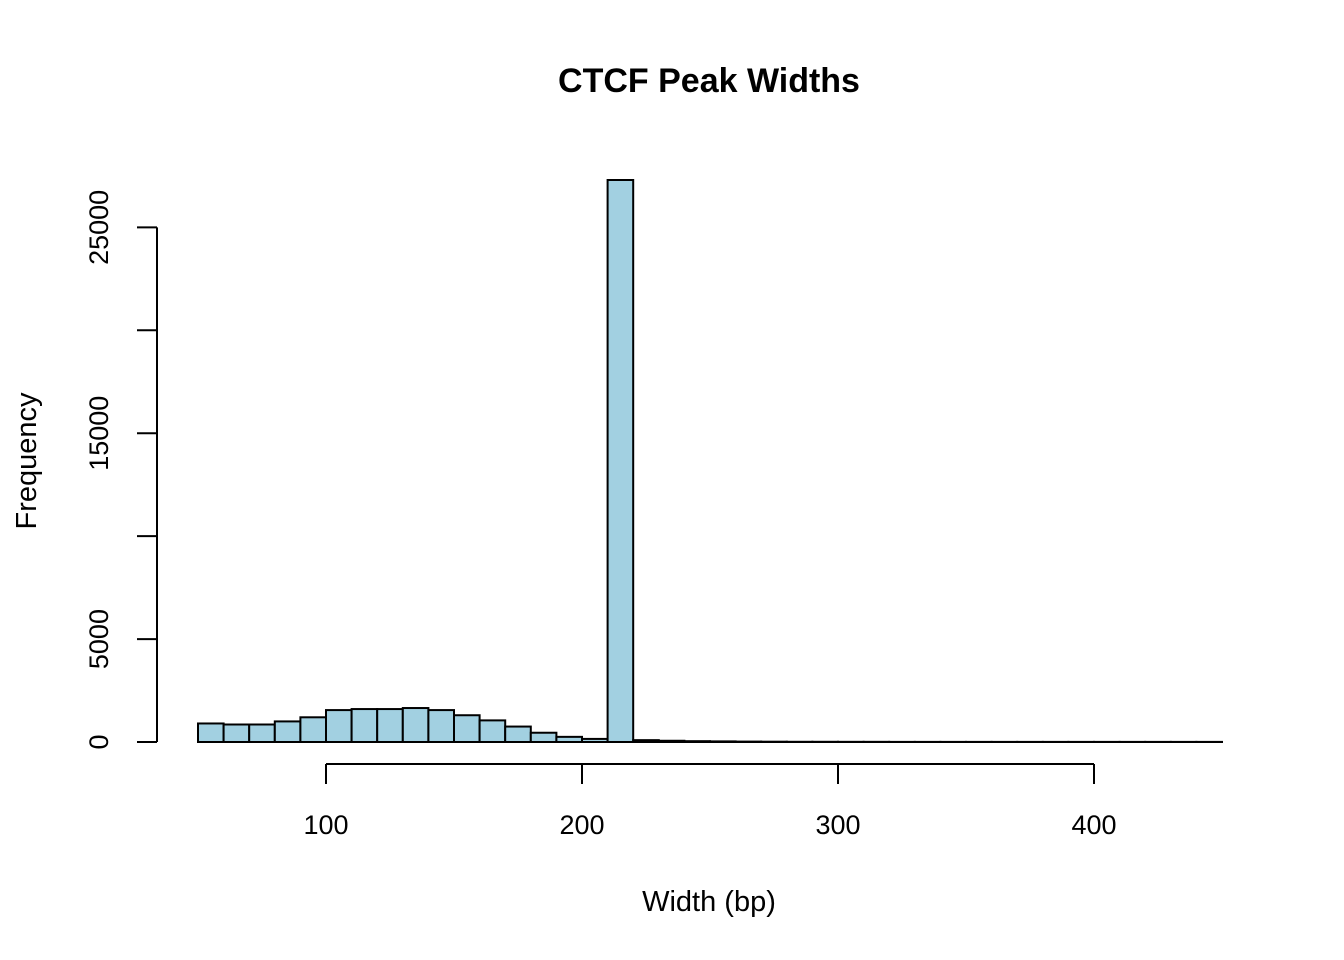  What do you see at coordinates (99, 639) in the screenshot?
I see `y-tick-label: 5000` at bounding box center [99, 639].